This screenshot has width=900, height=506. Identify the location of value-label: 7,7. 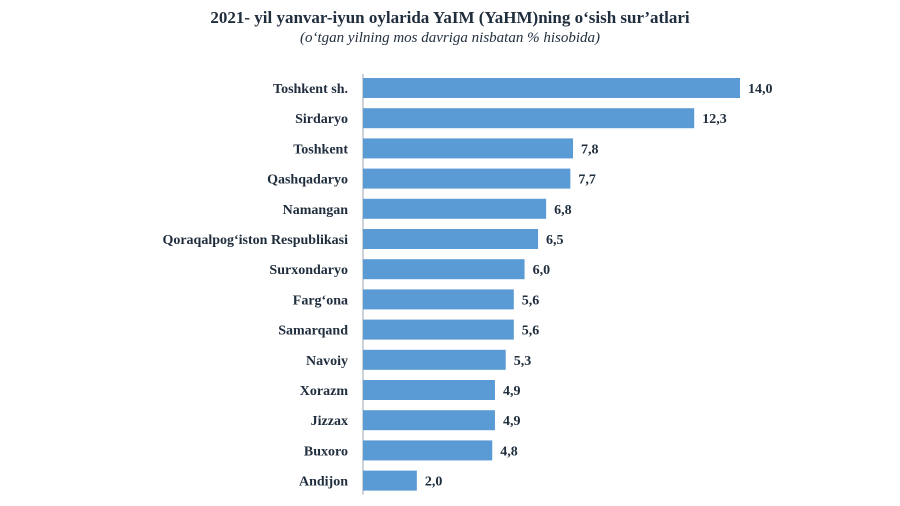
(587, 180).